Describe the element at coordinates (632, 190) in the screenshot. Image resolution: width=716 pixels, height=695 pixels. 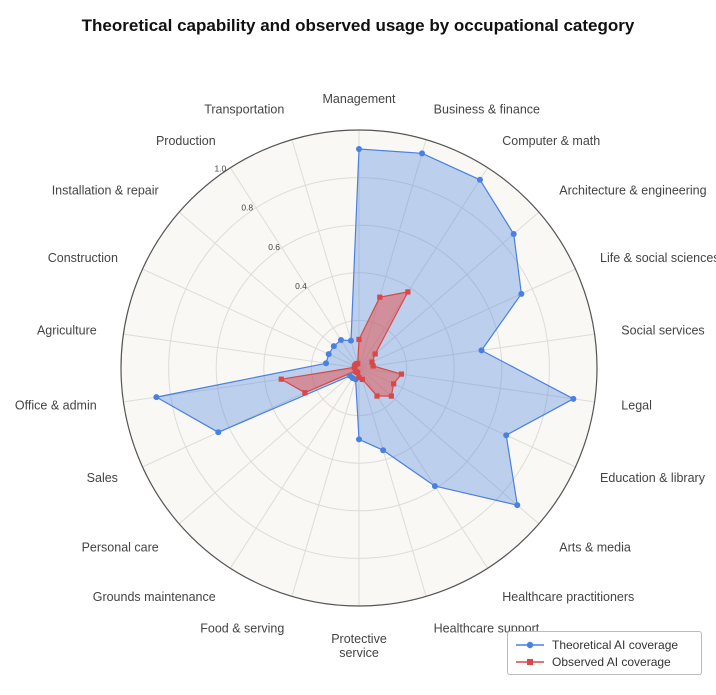
I see `category-label: Architecture & engineering` at that location.